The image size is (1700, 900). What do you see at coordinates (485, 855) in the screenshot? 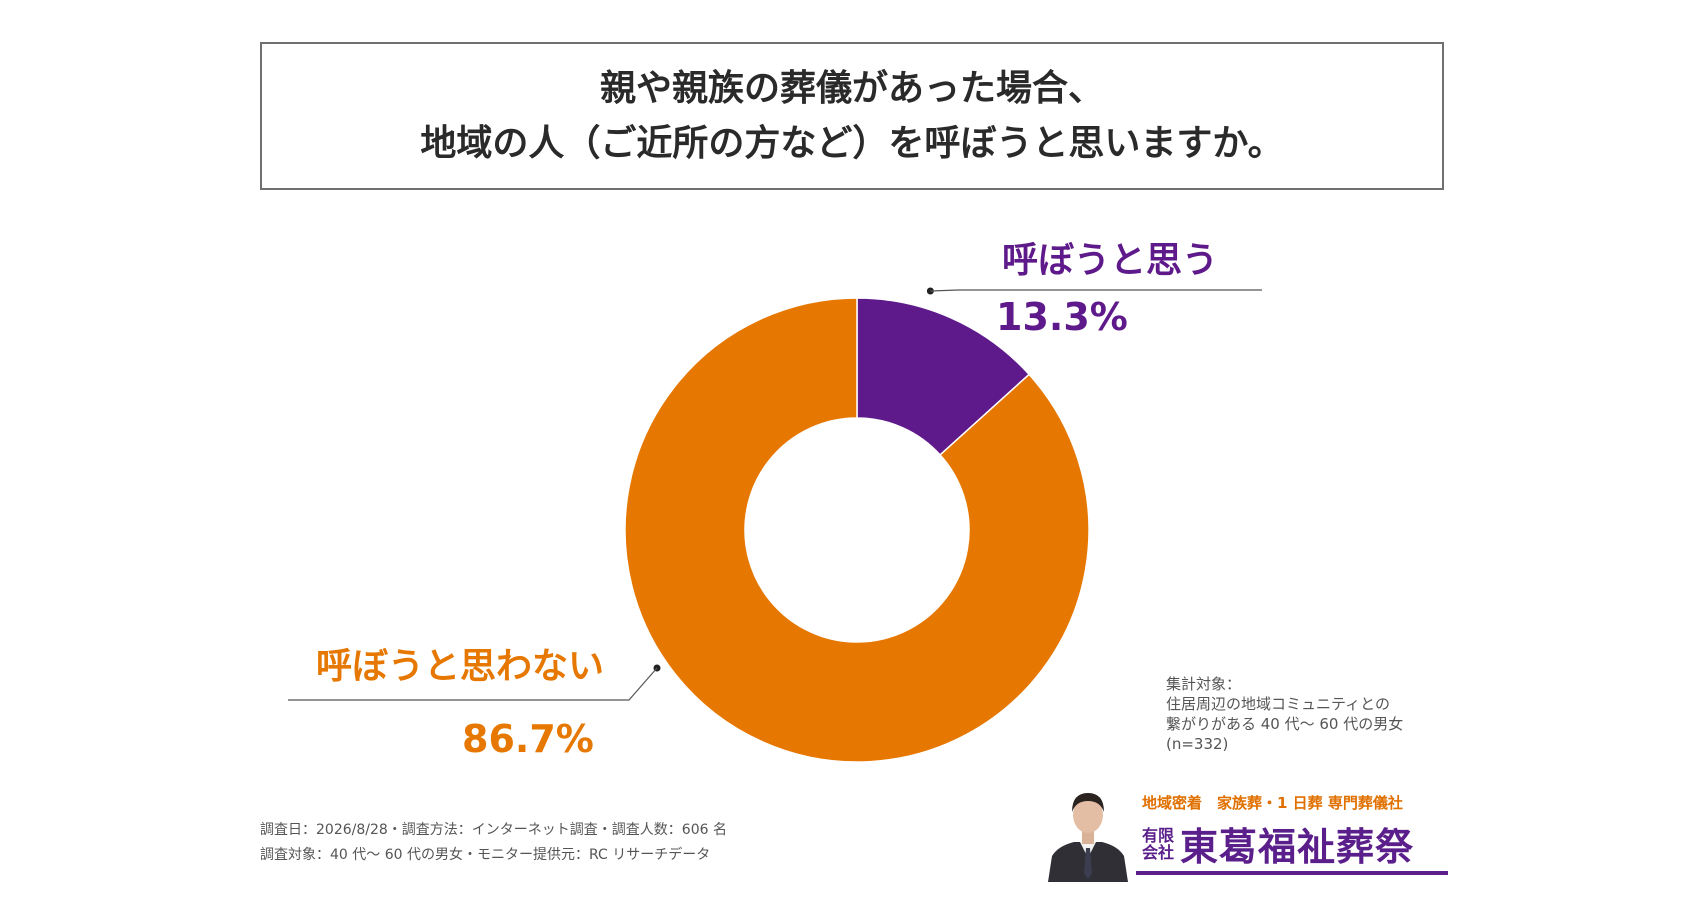
I see `footer-line-2: 調査対象：40 代〜 60 代の男女・モニター提供元：RC リサーチデータ` at bounding box center [485, 855].